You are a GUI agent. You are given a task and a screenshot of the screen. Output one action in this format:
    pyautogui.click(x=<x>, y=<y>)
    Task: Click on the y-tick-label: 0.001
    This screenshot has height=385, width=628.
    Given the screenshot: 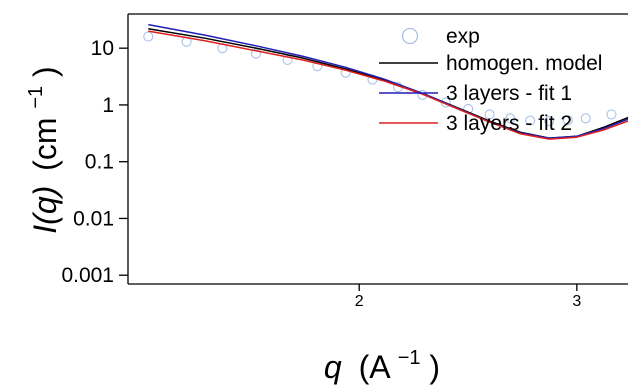 What is the action you would take?
    pyautogui.click(x=87, y=275)
    